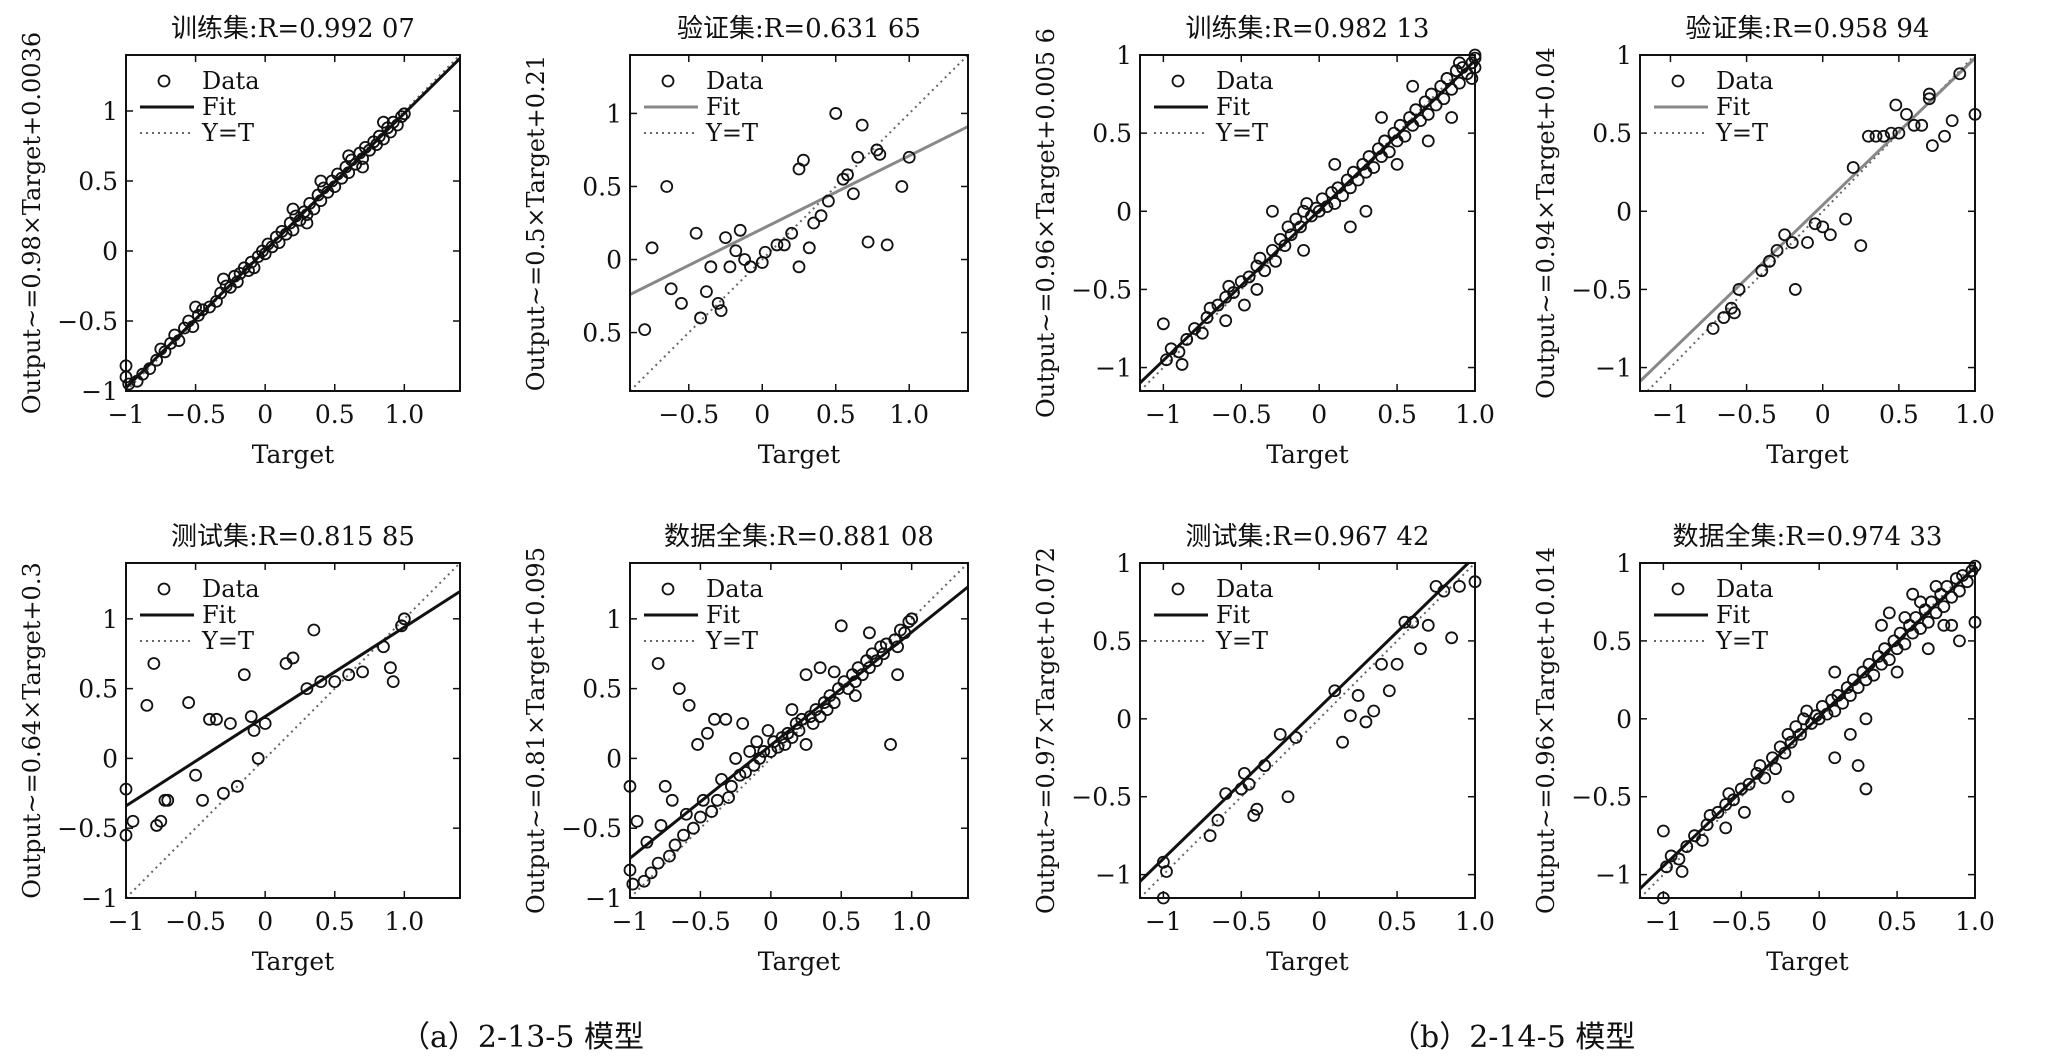  Describe the element at coordinates (1546, 730) in the screenshot. I see `y-axis-label: Output~=0.96×Target+0.014` at that location.